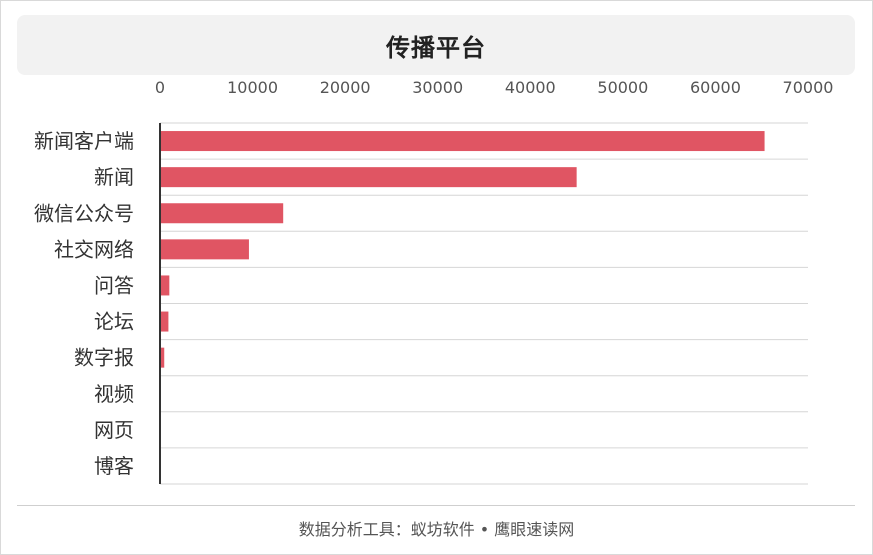  Describe the element at coordinates (436, 529) in the screenshot. I see `footer-credit: 数据分析工具：蚁坊软件 • 鹰眼速读网` at that location.